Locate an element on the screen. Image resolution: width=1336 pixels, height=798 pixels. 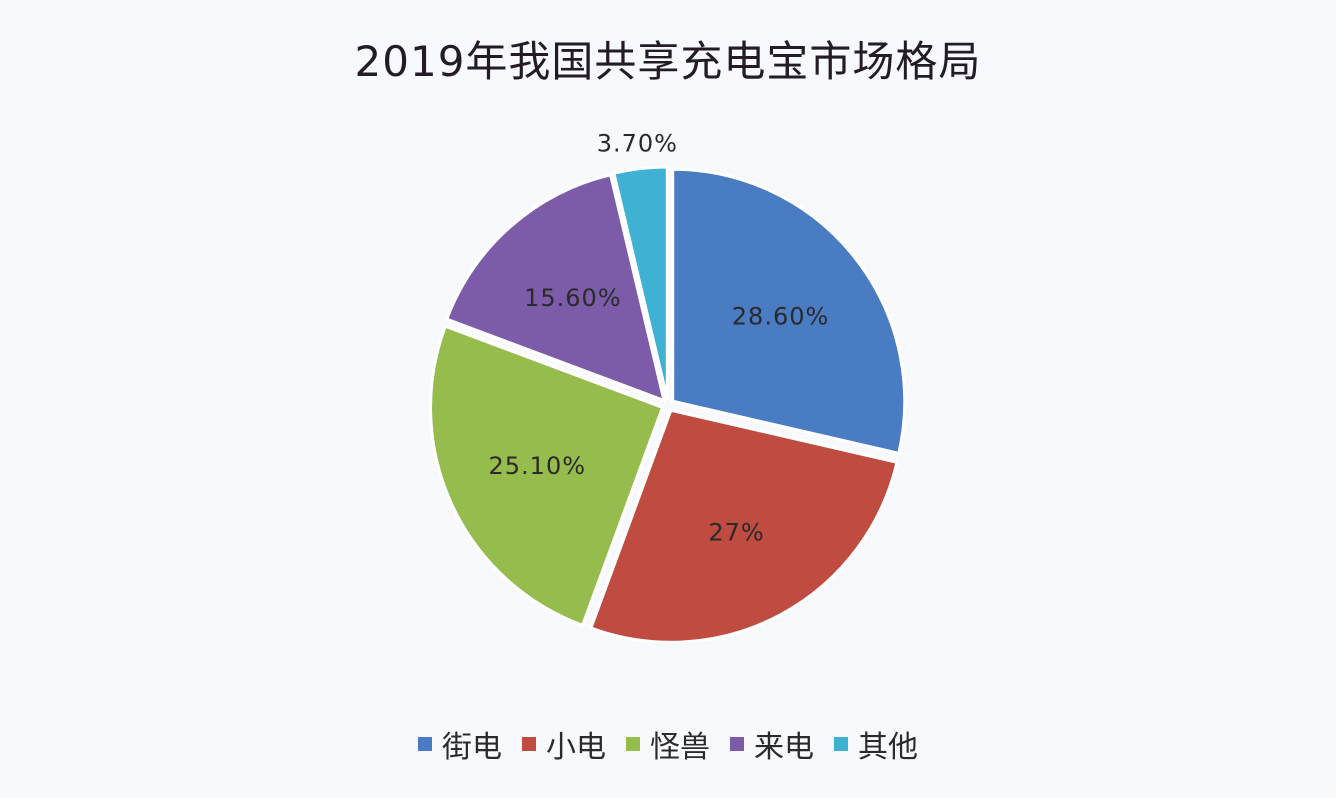
legend-swatch-jiedian is located at coordinates (425, 744).